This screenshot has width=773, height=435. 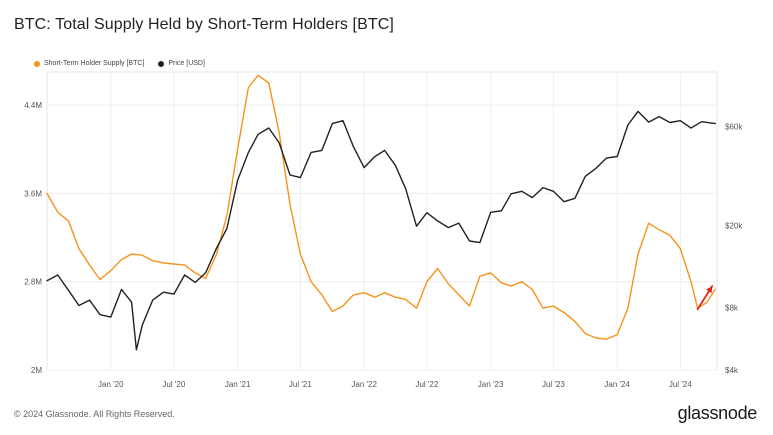 I want to click on annotation-layer, so click(x=705, y=298).